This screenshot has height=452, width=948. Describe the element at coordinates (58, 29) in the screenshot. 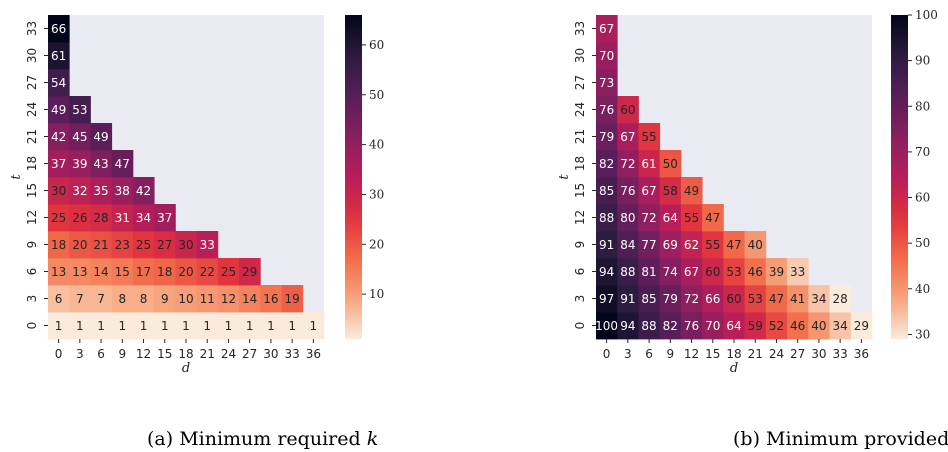

I see `cell-value-label: 66` at that location.